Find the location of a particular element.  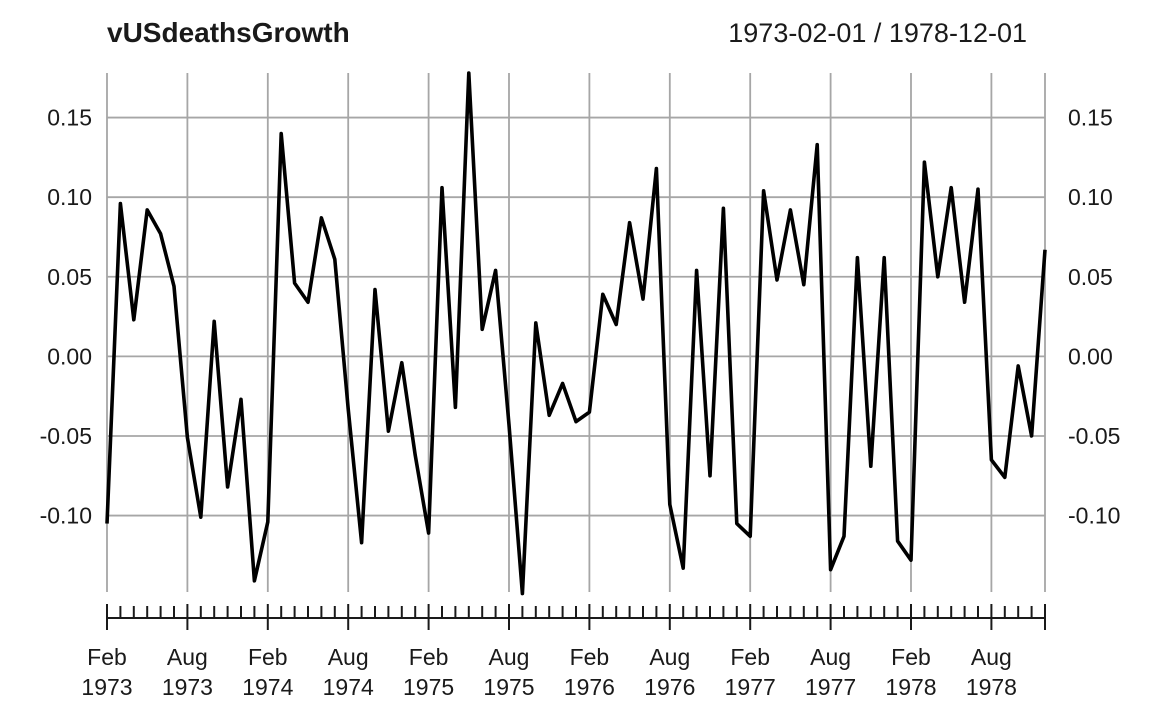

y-tick-label-right: -0.05 is located at coordinates (1094, 436).